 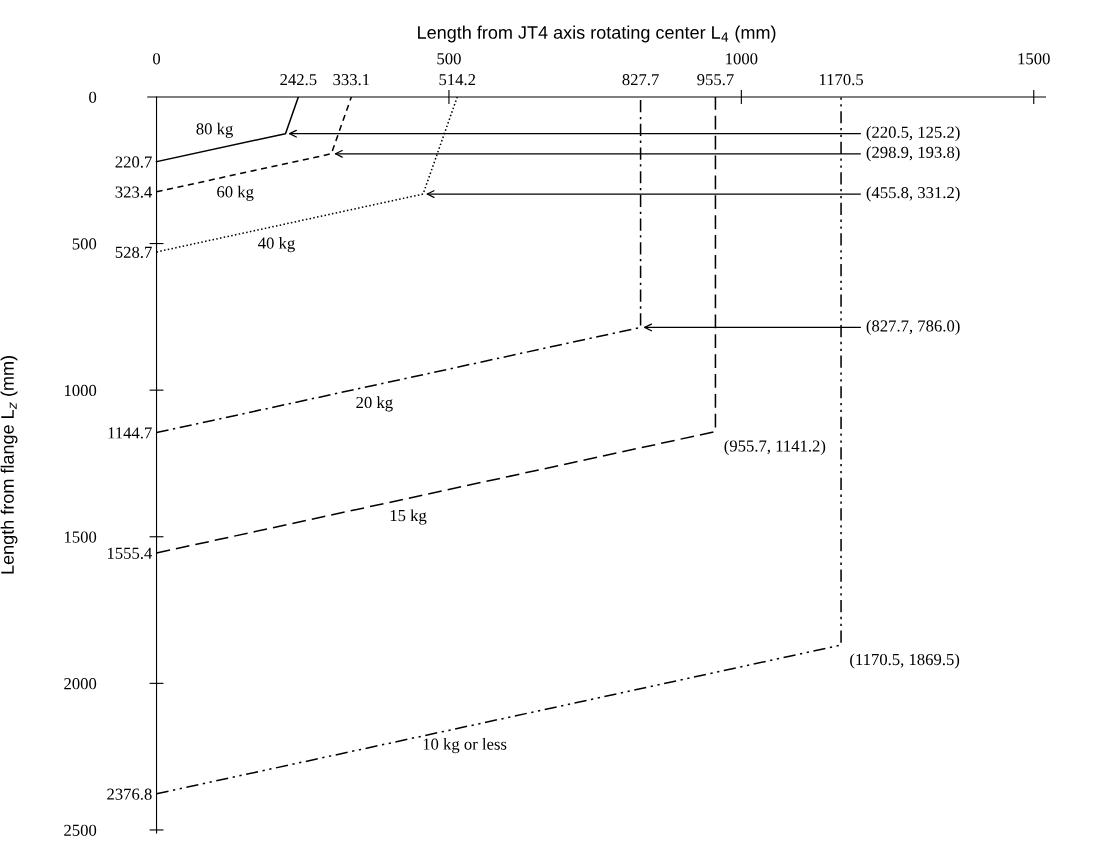 I want to click on x-tick-label: 1000, so click(x=742, y=59).